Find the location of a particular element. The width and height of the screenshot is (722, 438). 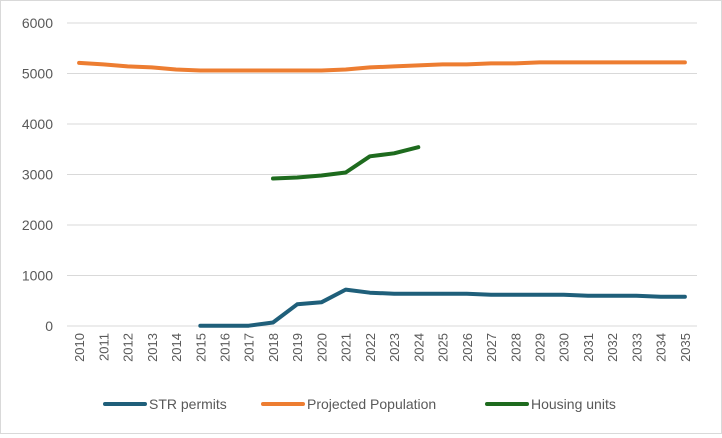

x-tick-label: 2023 is located at coordinates (394, 347).